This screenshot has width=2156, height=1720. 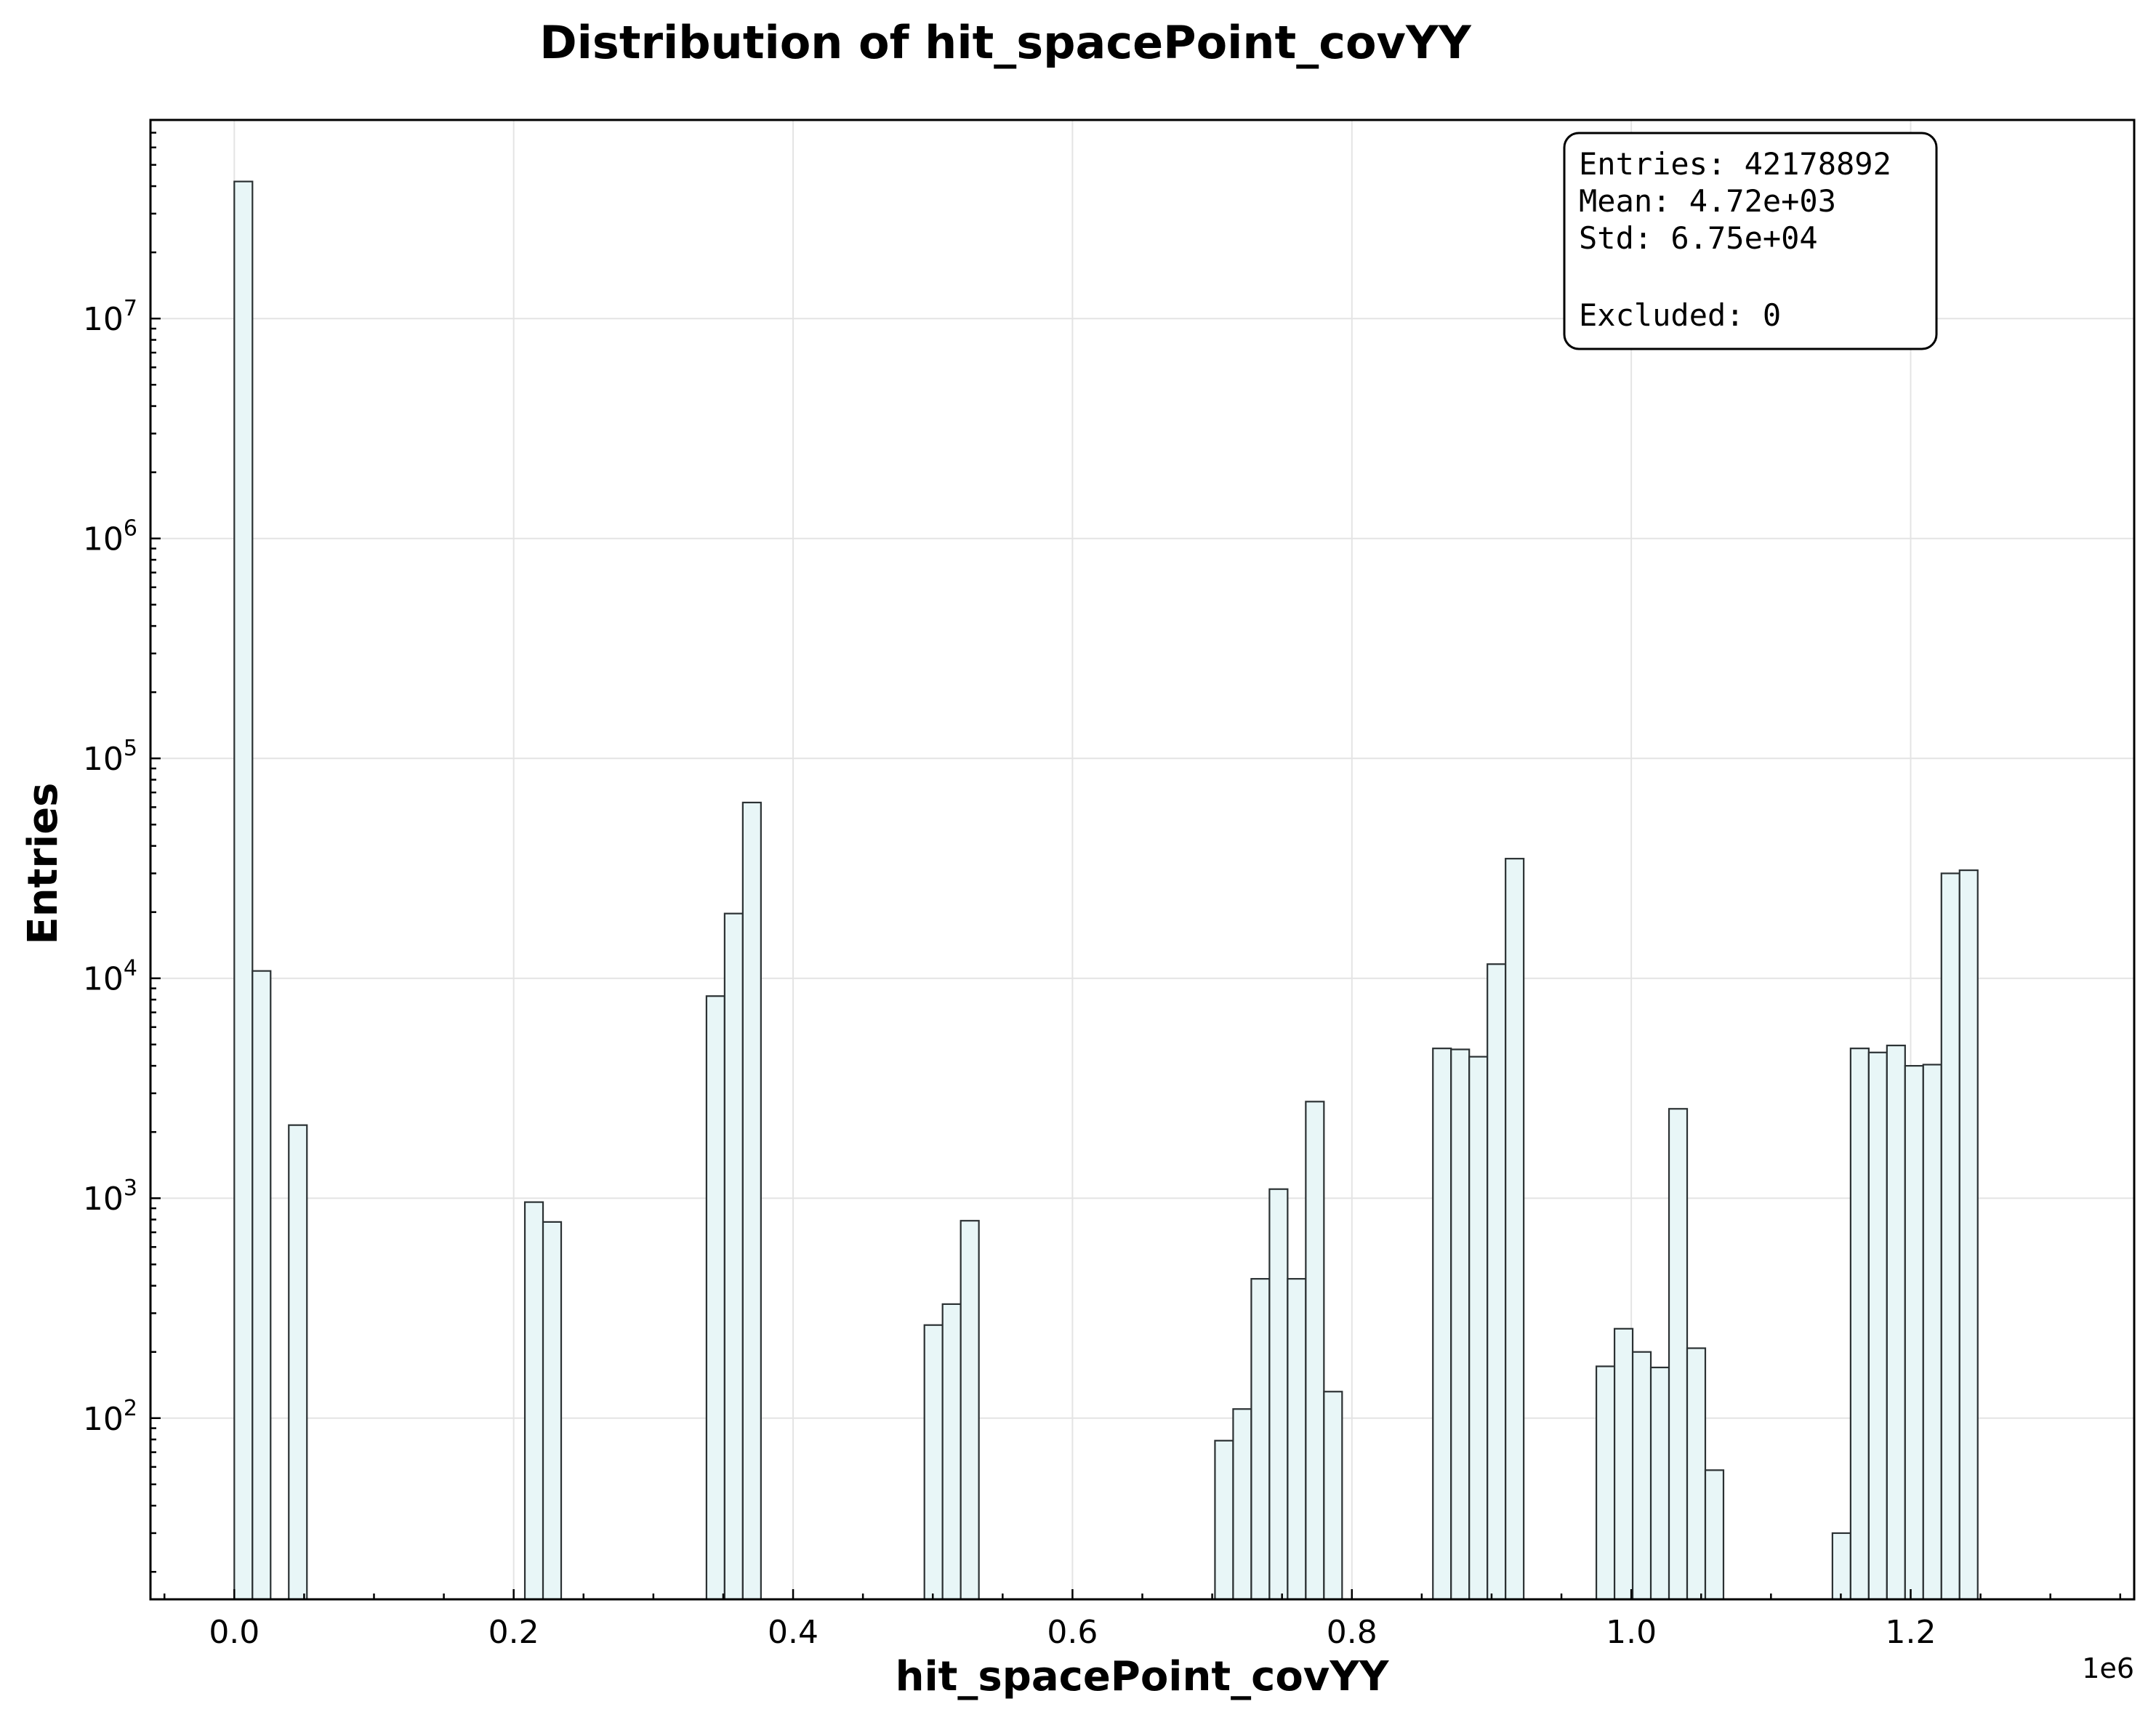 I want to click on x-tick-label: 0.4, so click(x=793, y=1632).